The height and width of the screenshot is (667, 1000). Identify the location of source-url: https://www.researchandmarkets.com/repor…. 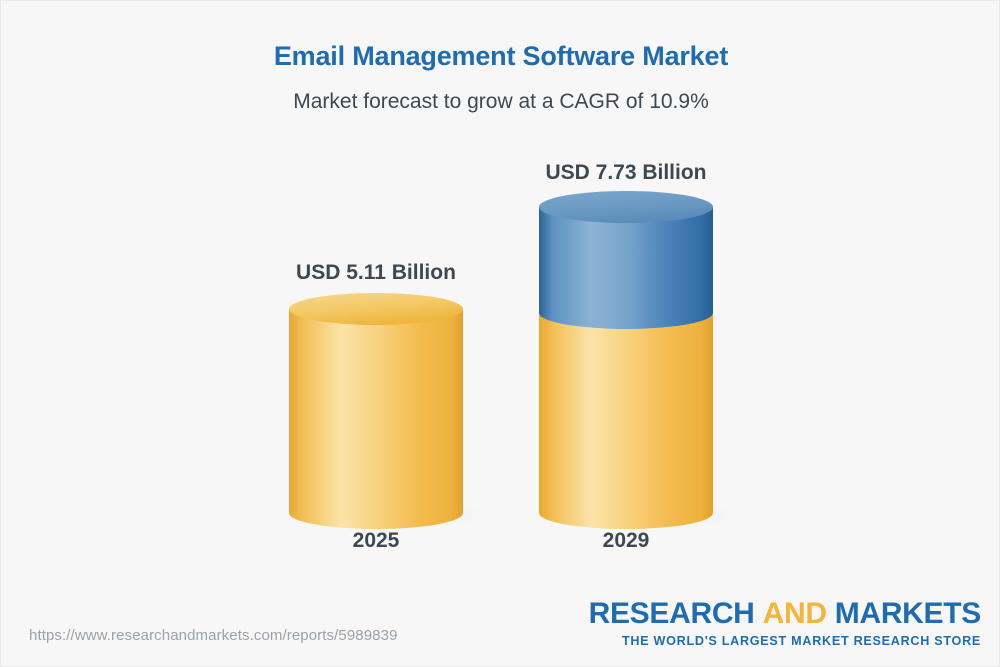
(213, 635).